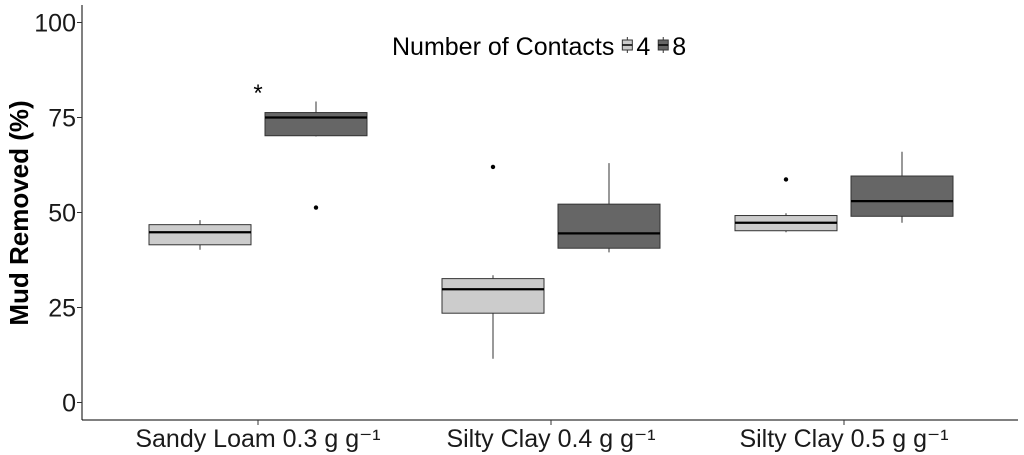 This screenshot has height=455, width=1024. I want to click on x-tick-label: Silty Clay 0.4 g g⁻¹, so click(550, 439).